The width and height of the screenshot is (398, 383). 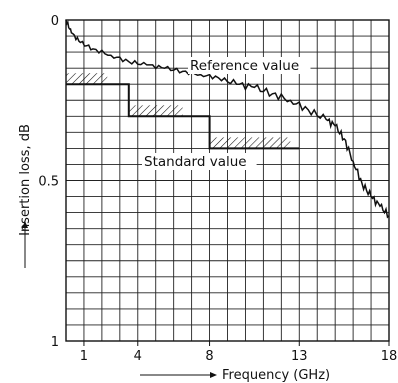 What do you see at coordinates (55, 342) in the screenshot?
I see `y-tick-label: 1` at bounding box center [55, 342].